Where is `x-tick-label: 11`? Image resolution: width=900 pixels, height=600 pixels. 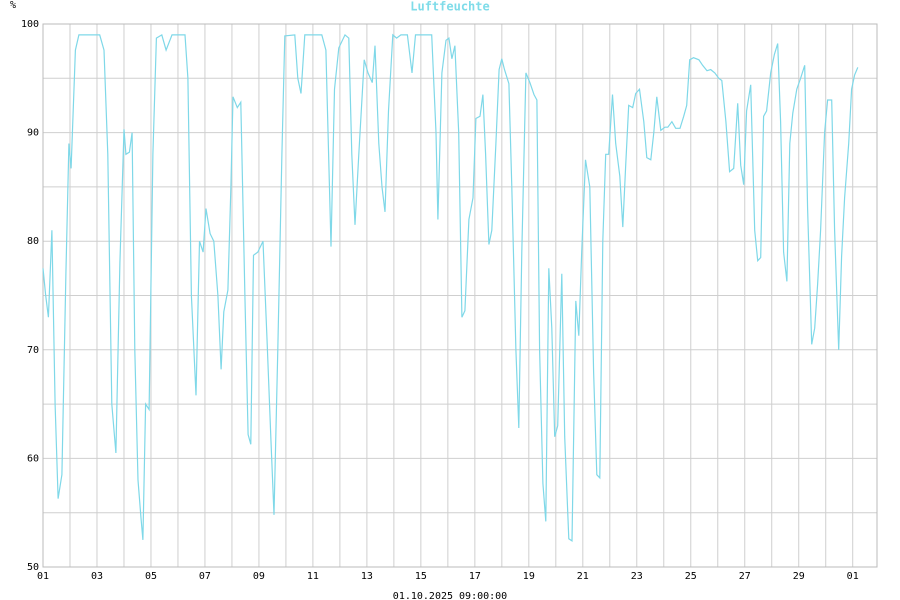
x-tick-label: 11 is located at coordinates (313, 576).